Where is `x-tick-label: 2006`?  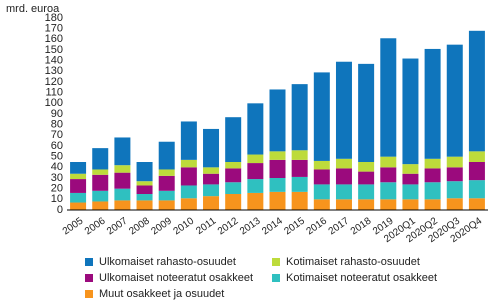 x-tick-label: 2006 is located at coordinates (95, 226).